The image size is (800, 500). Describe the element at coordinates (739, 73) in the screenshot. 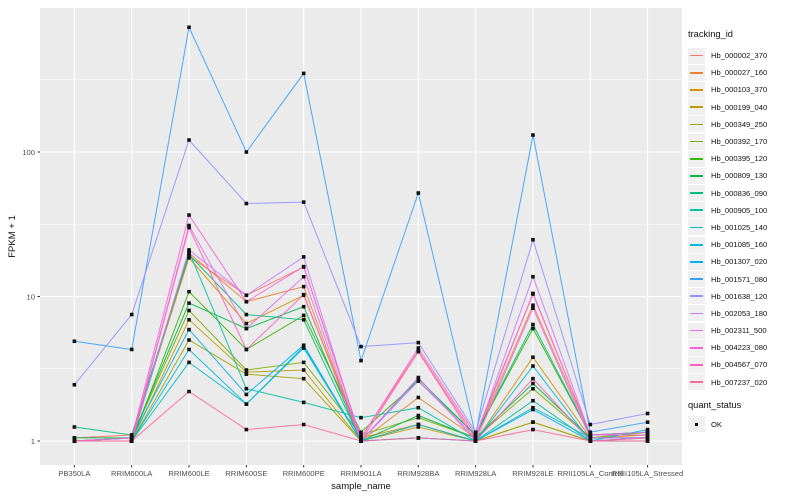

I see `legend-item-label: Hb_000027_160` at that location.